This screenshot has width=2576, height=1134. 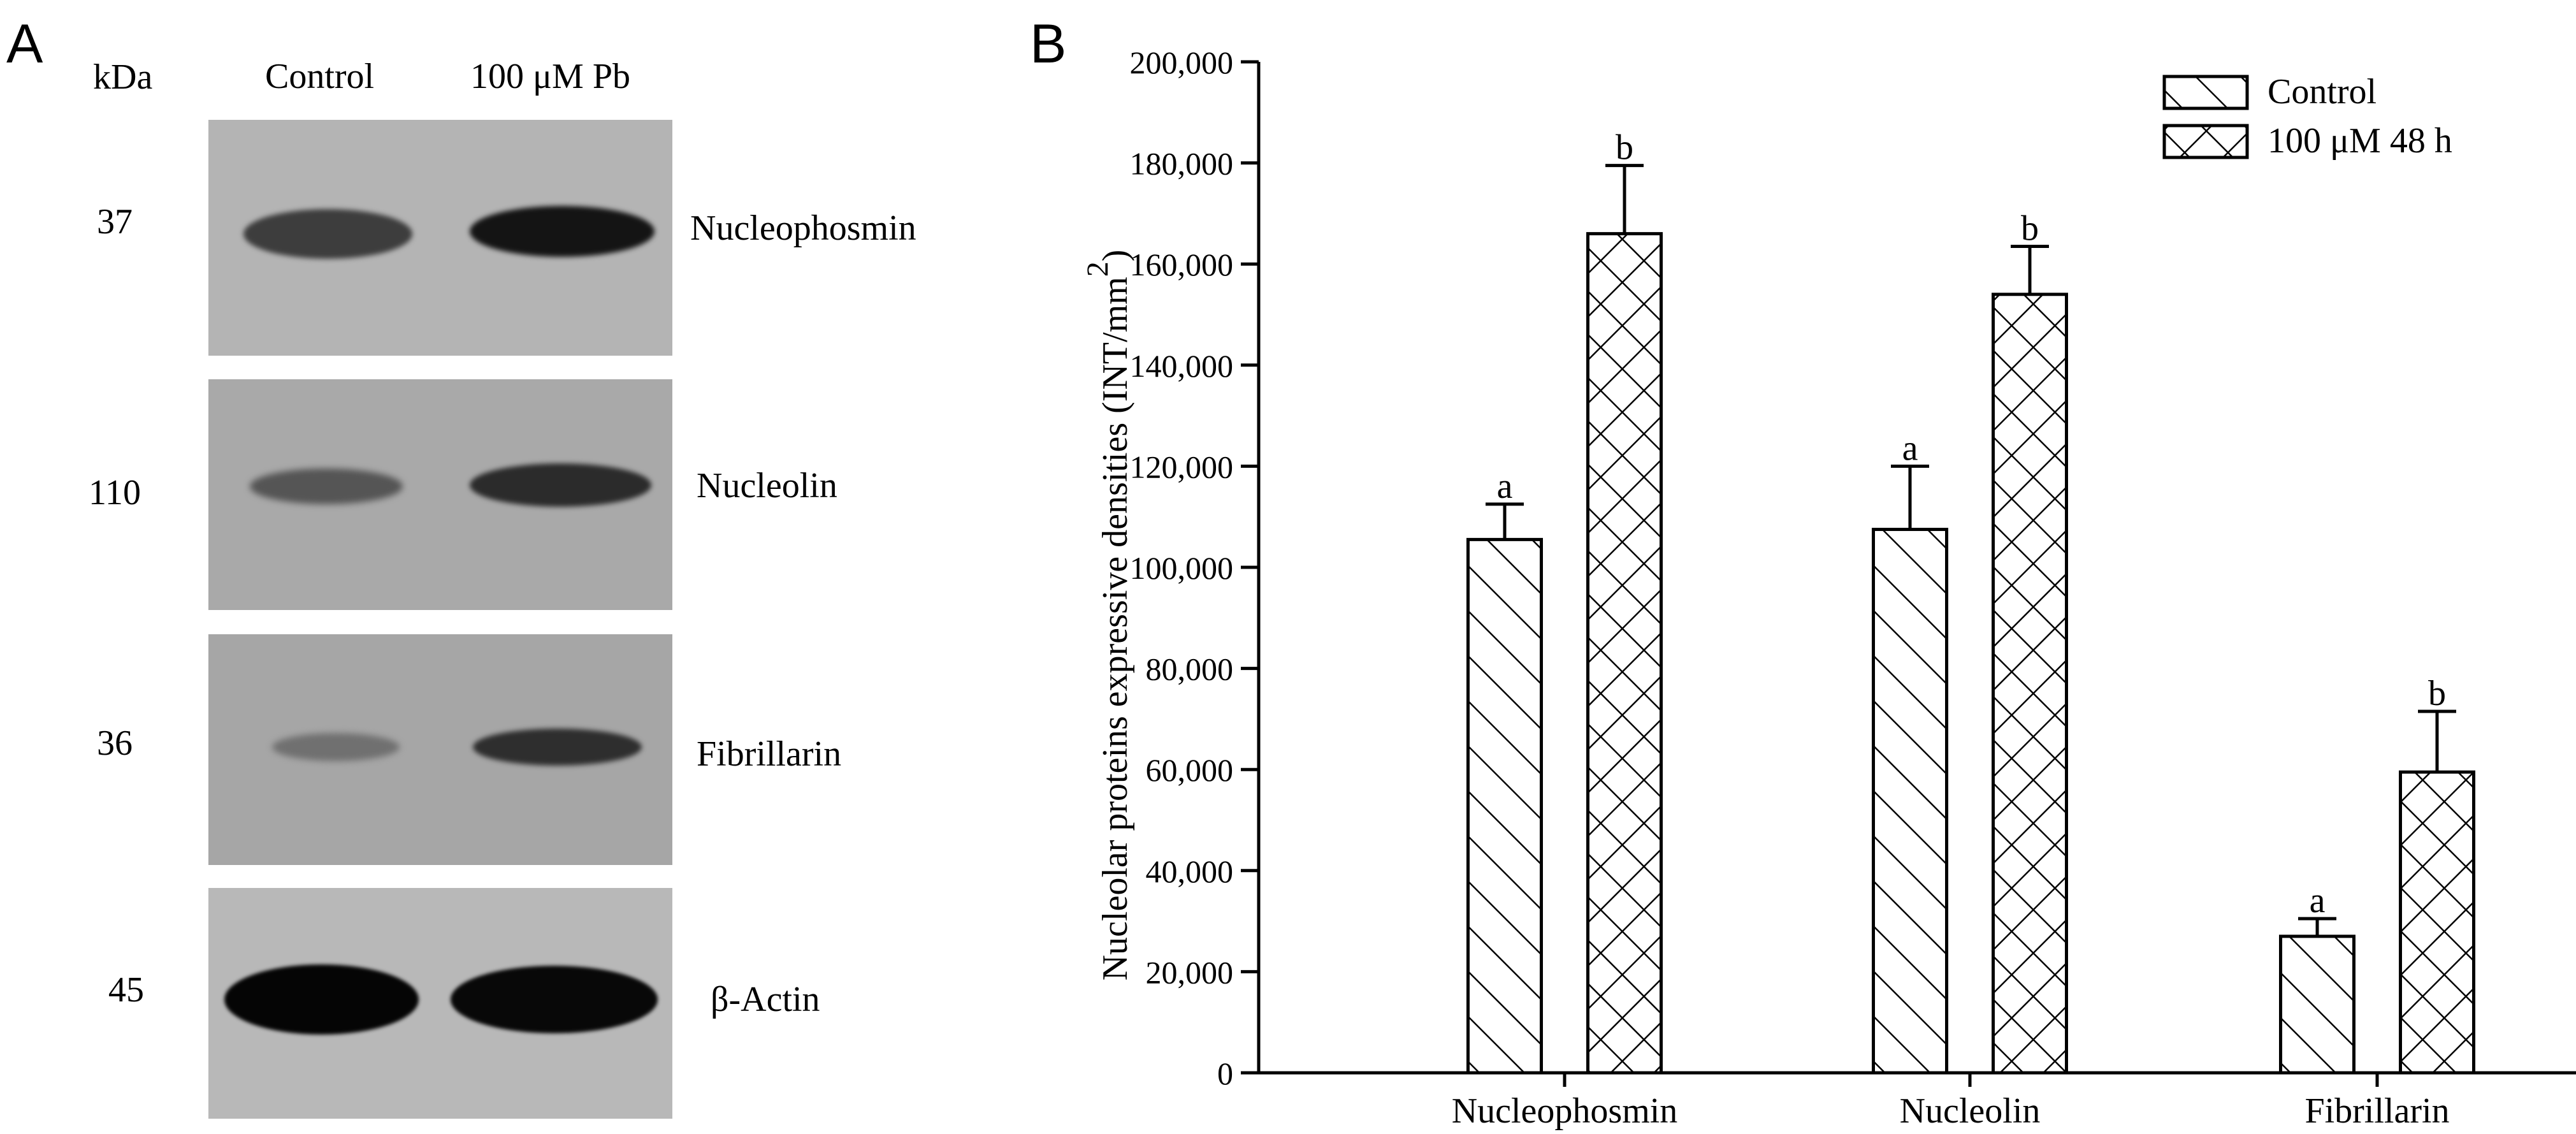 What do you see at coordinates (115, 222) in the screenshot?
I see `kda-value: 37` at bounding box center [115, 222].